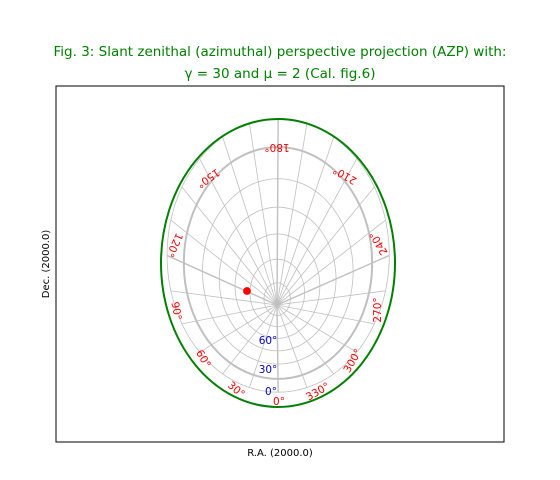  Describe the element at coordinates (46, 264) in the screenshot. I see `y-axis-label: Dec. (2000.0)` at that location.